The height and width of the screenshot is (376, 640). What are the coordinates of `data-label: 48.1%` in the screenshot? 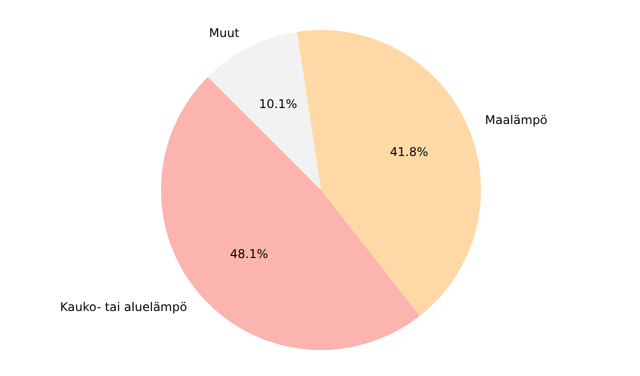 It's located at (249, 254).